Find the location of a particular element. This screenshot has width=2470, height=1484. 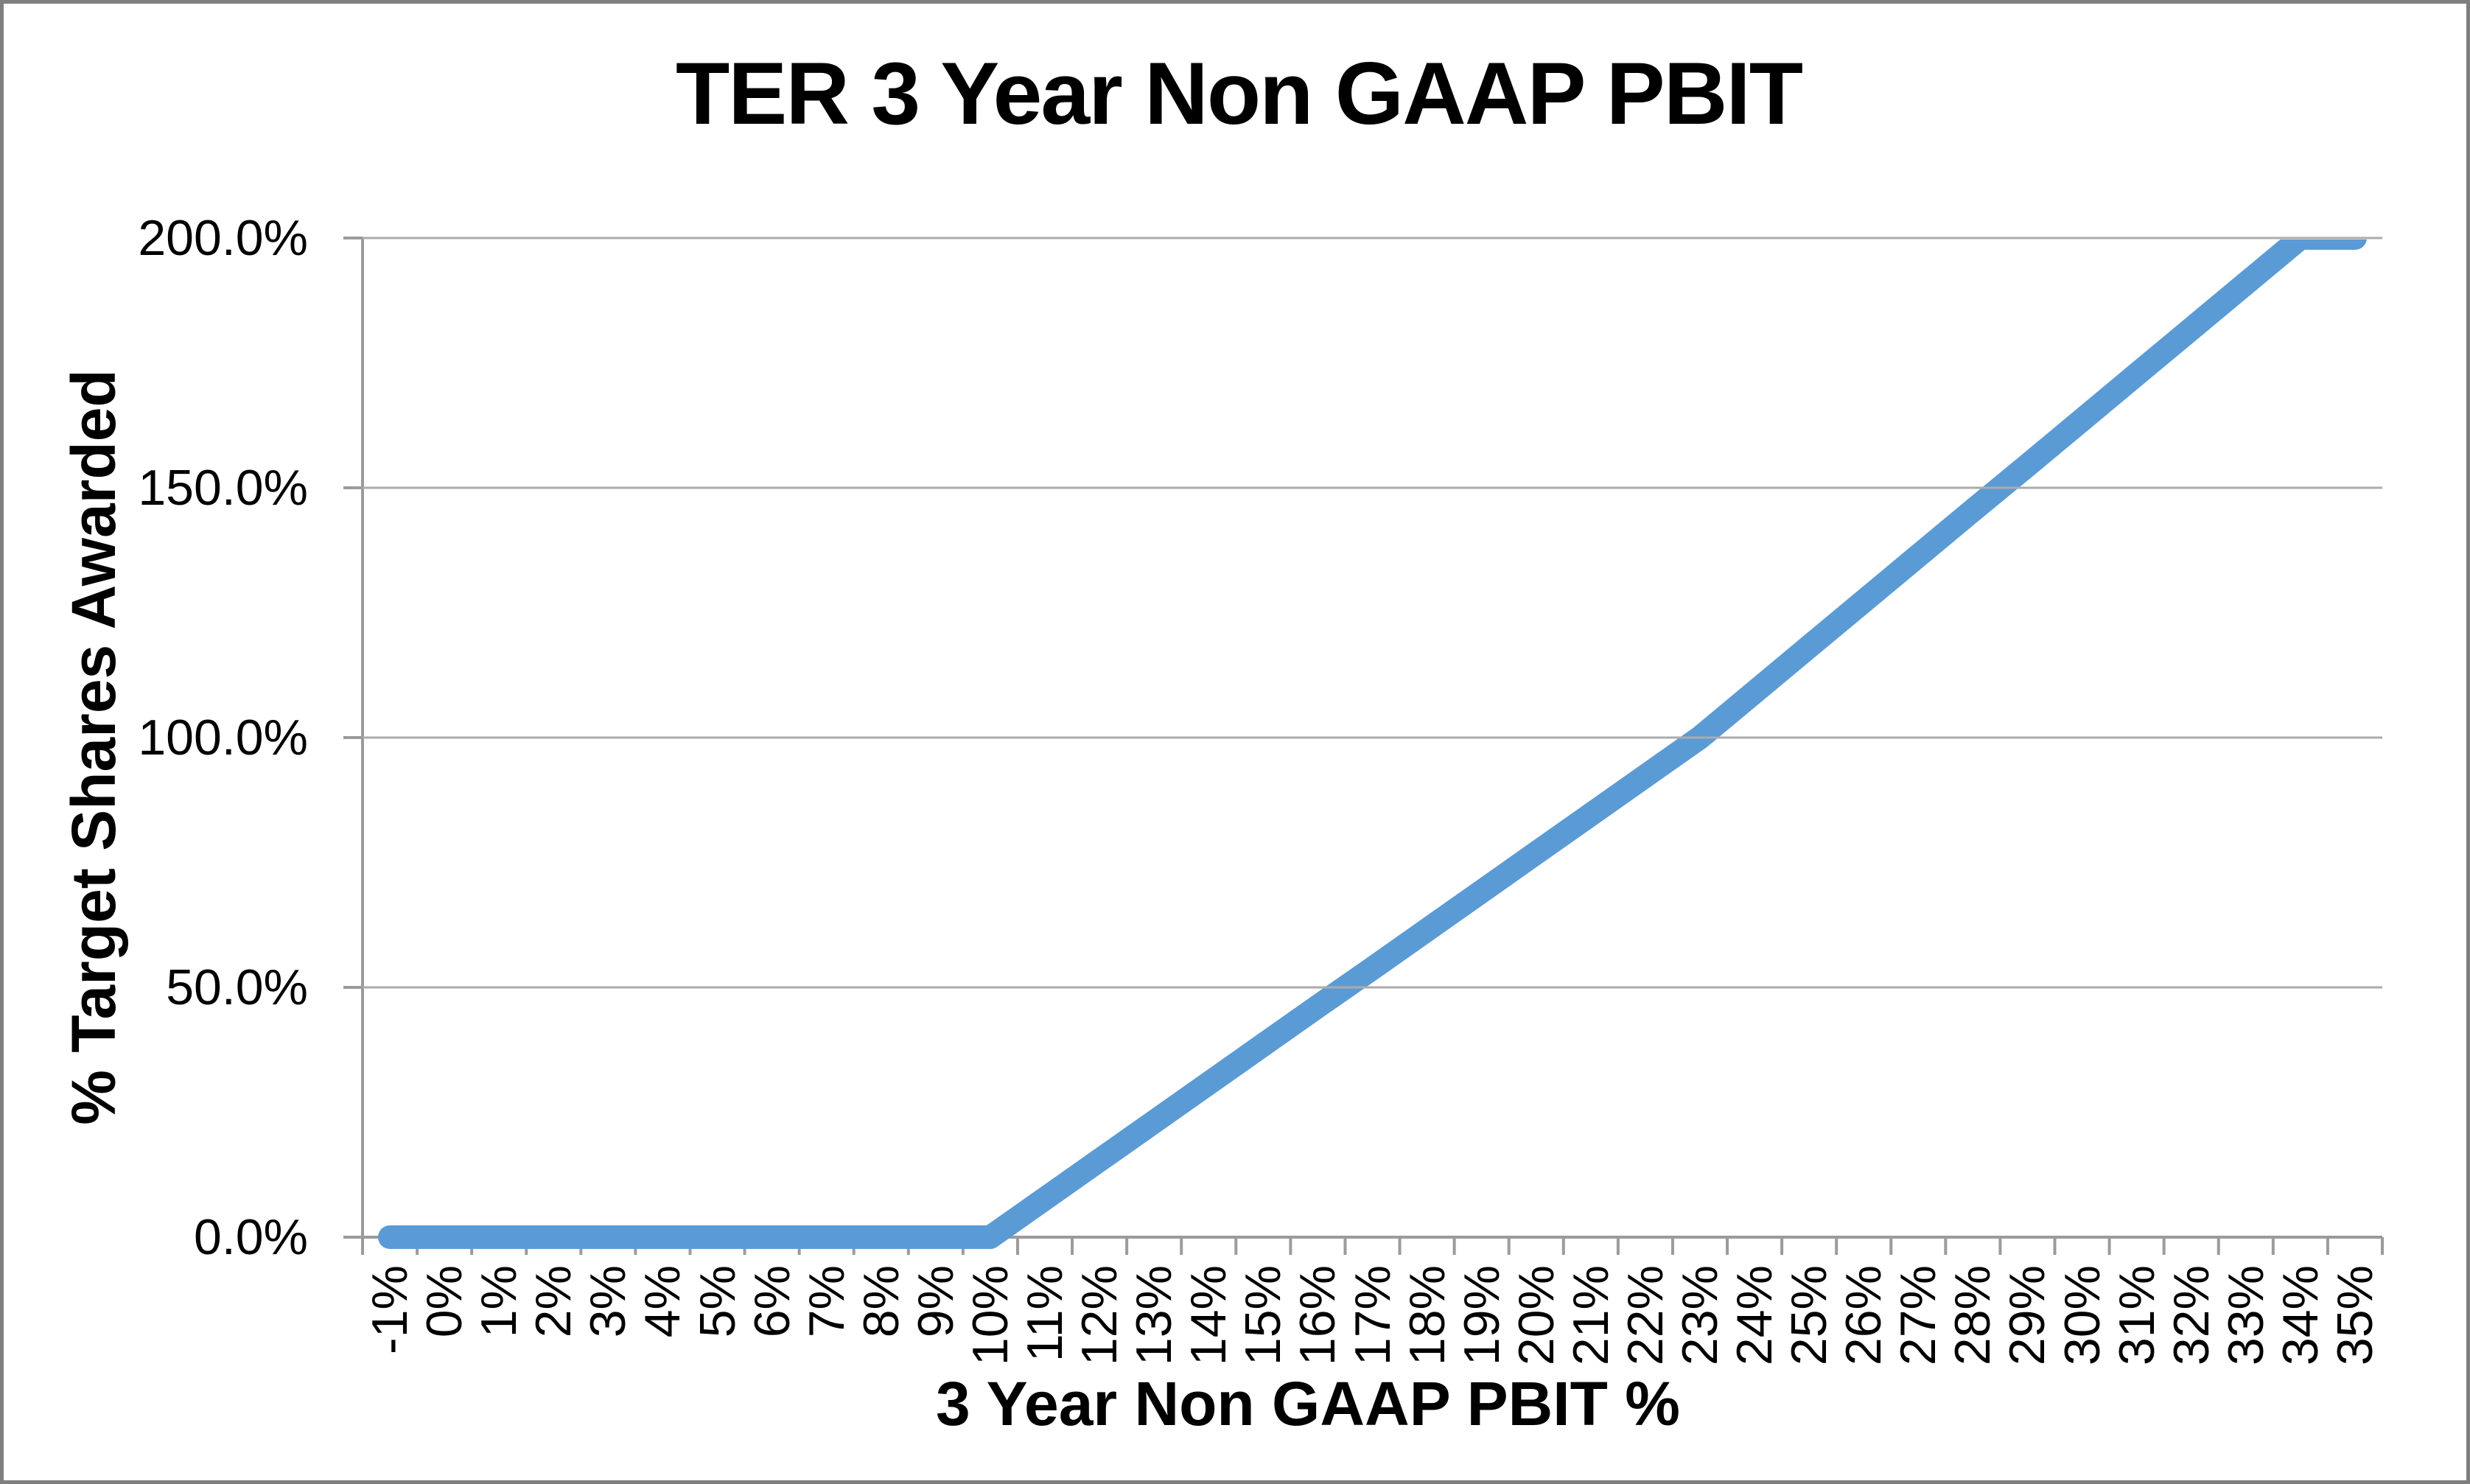

x-tick-label: 13% is located at coordinates (1154, 1315).